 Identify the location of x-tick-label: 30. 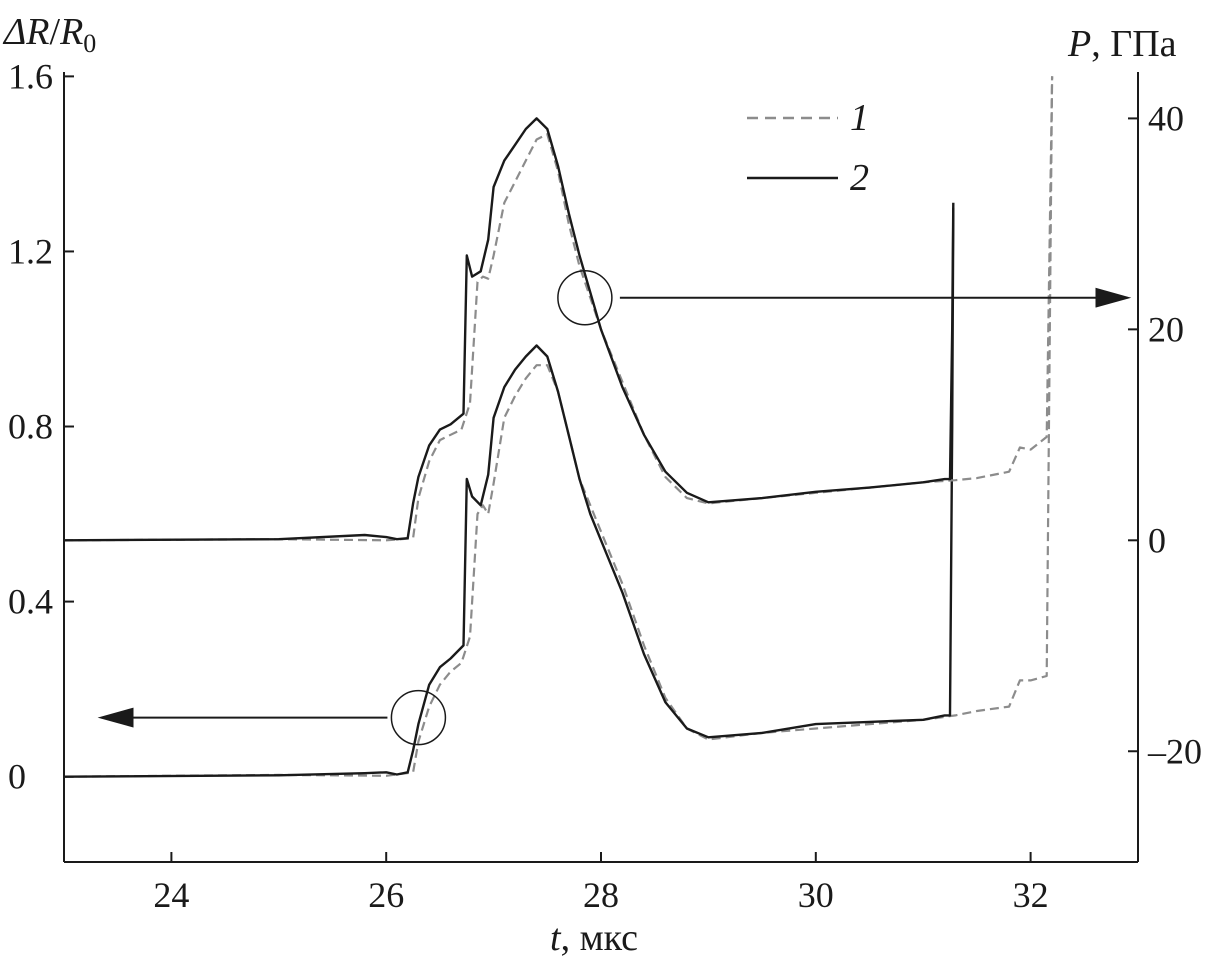
(816, 895).